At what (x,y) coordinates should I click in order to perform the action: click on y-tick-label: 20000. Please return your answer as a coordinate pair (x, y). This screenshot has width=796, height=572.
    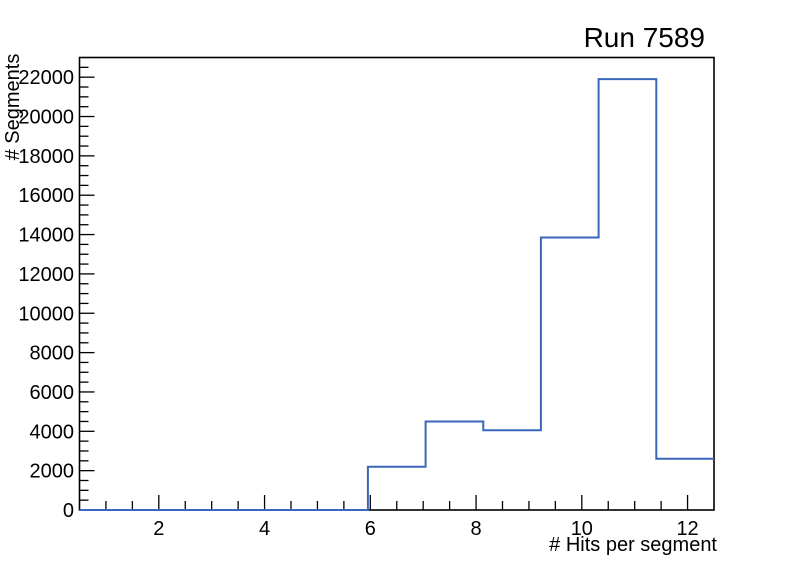
    Looking at the image, I should click on (46, 118).